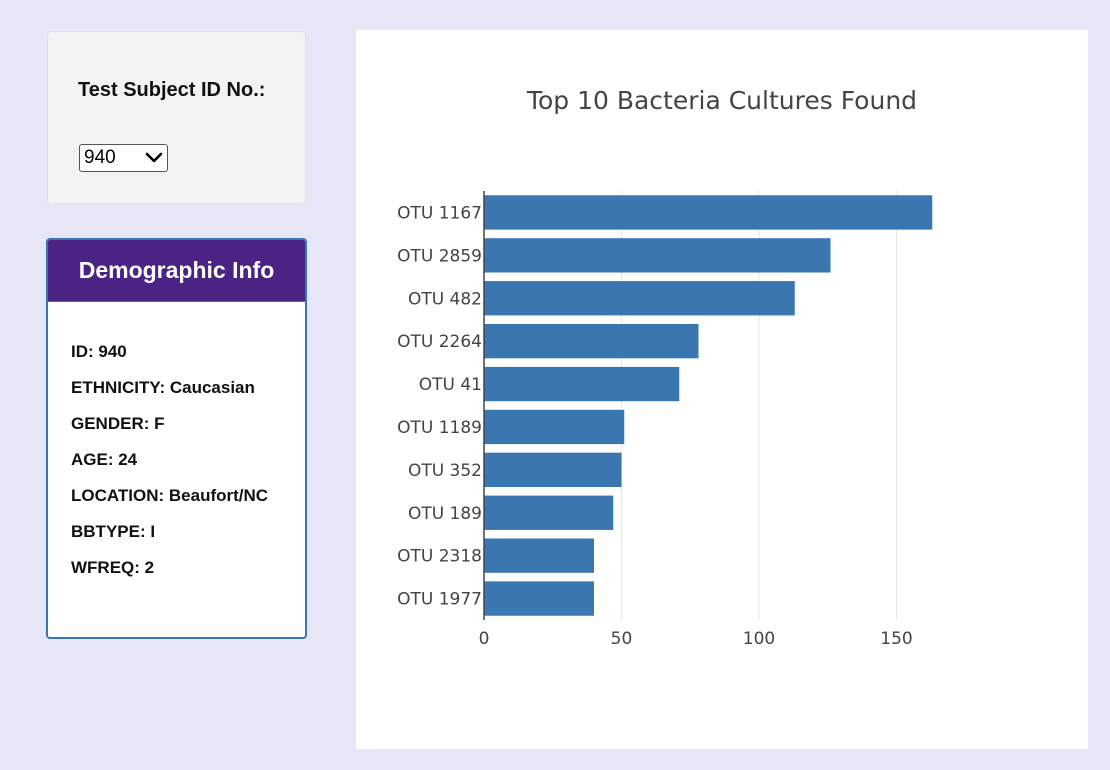  Describe the element at coordinates (171, 496) in the screenshot. I see `demo-location: LOCATION: Beaufort/NC` at that location.